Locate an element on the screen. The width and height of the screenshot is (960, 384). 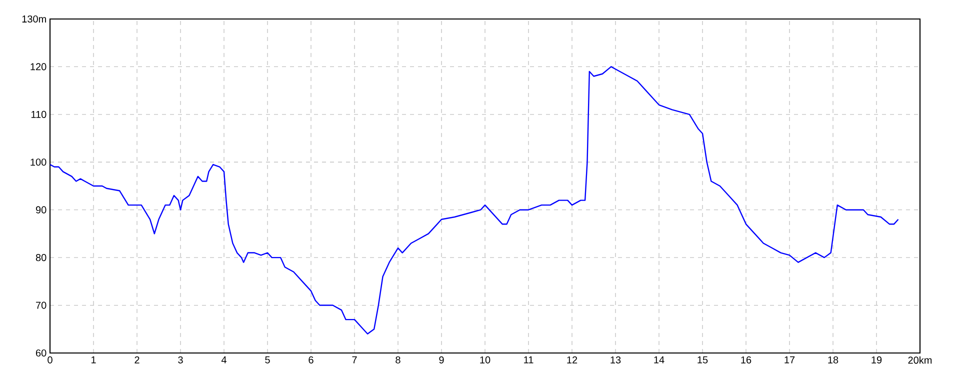
x-tick-label: 4 is located at coordinates (223, 360).